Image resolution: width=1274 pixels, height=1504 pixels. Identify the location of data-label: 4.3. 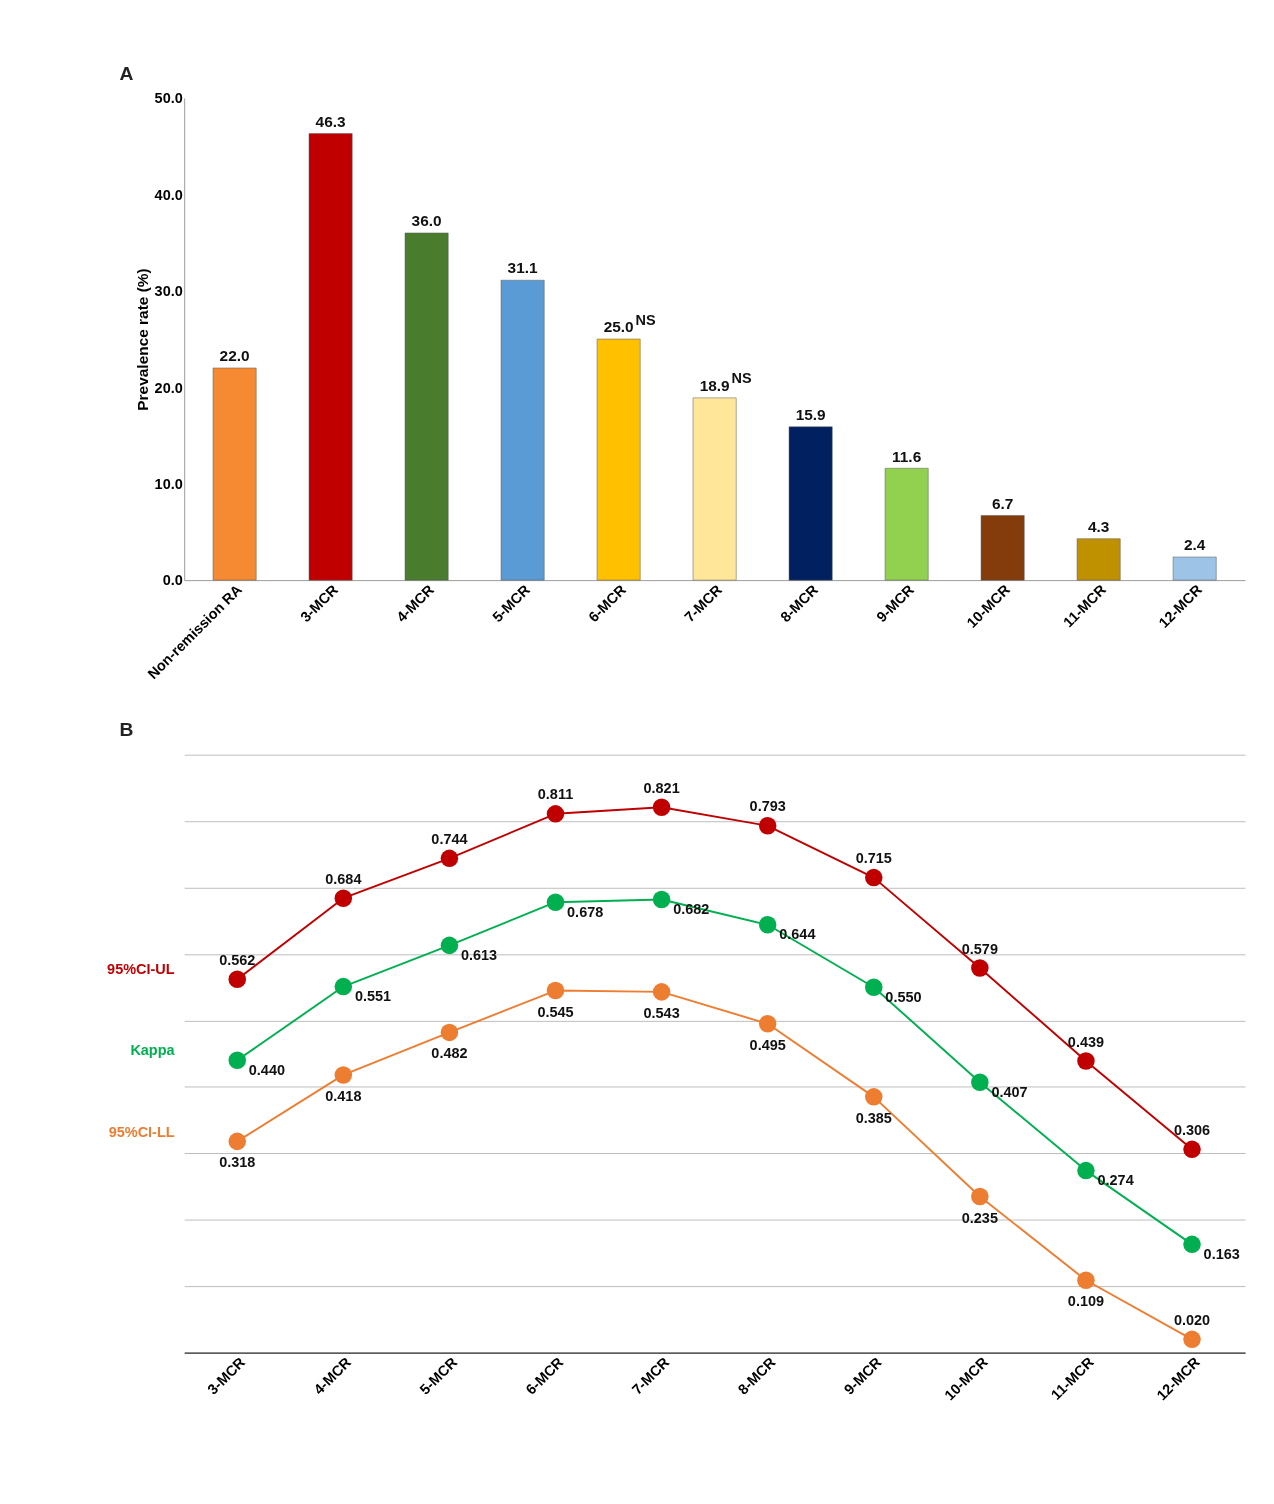
(1098, 526).